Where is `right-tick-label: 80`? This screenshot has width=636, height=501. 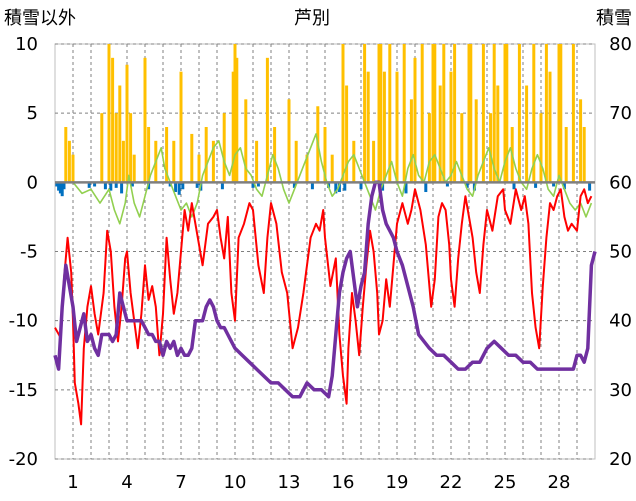
right-tick-label: 80 is located at coordinates (620, 44).